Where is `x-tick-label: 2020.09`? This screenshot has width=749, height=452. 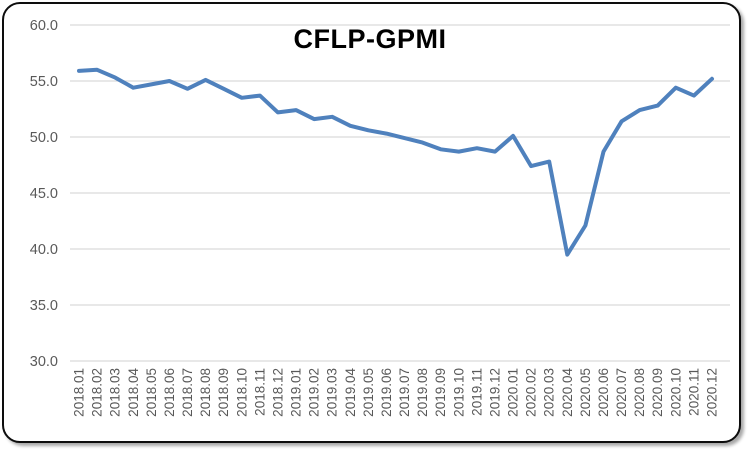 x-tick-label: 2020.09 is located at coordinates (657, 392).